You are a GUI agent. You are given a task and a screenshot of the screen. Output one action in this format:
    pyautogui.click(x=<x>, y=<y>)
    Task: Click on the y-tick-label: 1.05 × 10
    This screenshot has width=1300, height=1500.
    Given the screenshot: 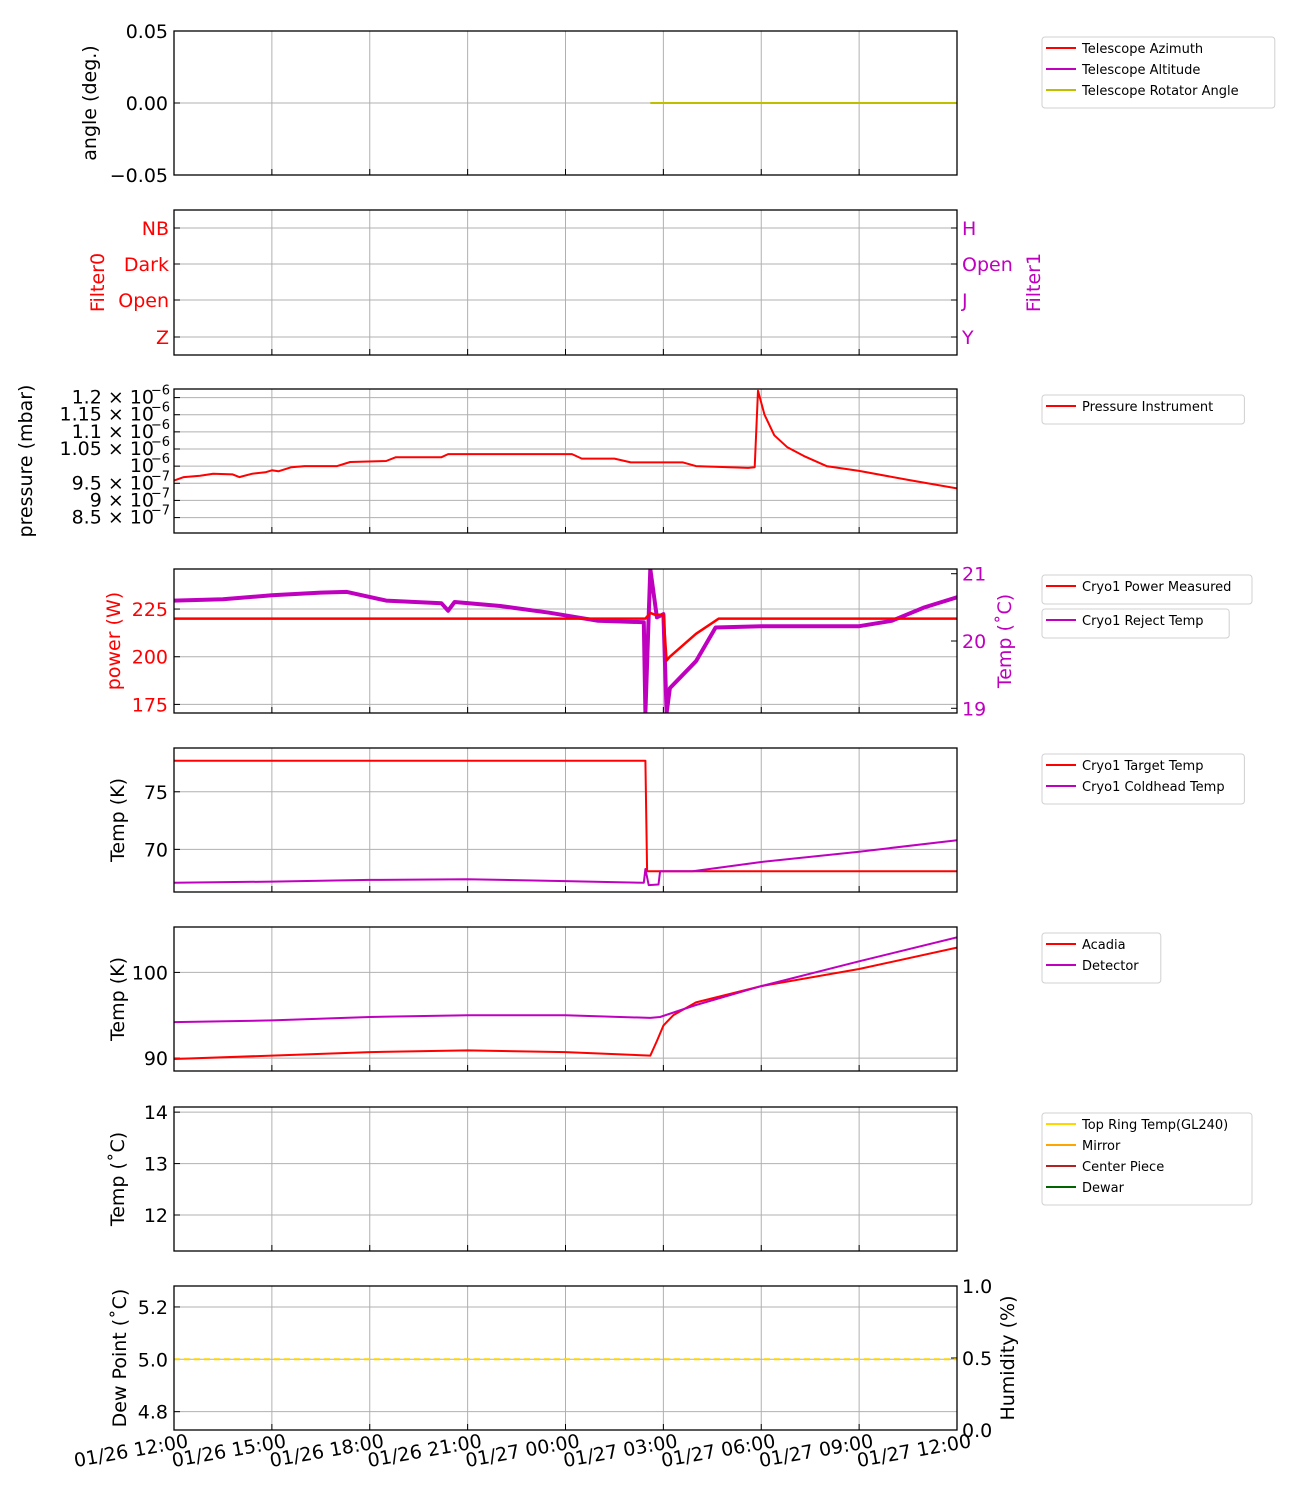 What is the action you would take?
    pyautogui.click(x=107, y=449)
    